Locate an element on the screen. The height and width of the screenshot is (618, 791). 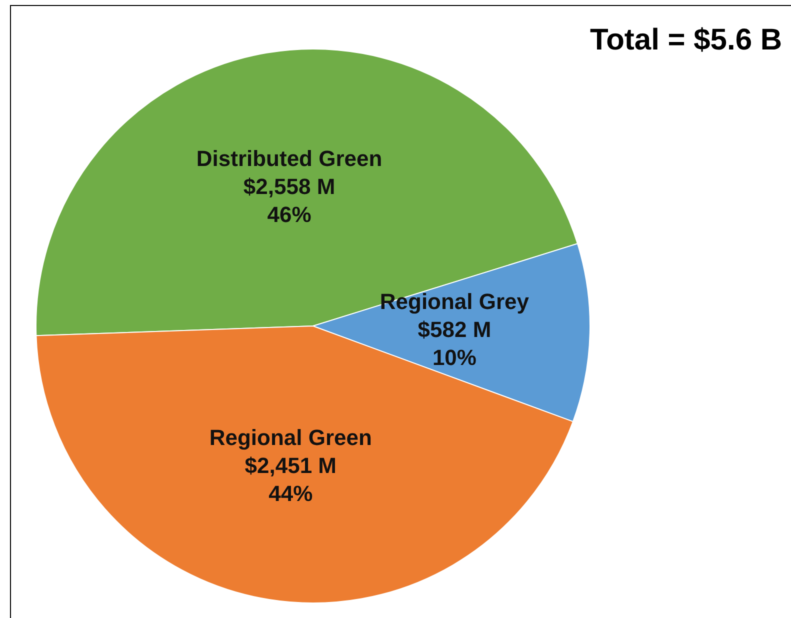
text: Total = $5.6 B is located at coordinates (686, 40).